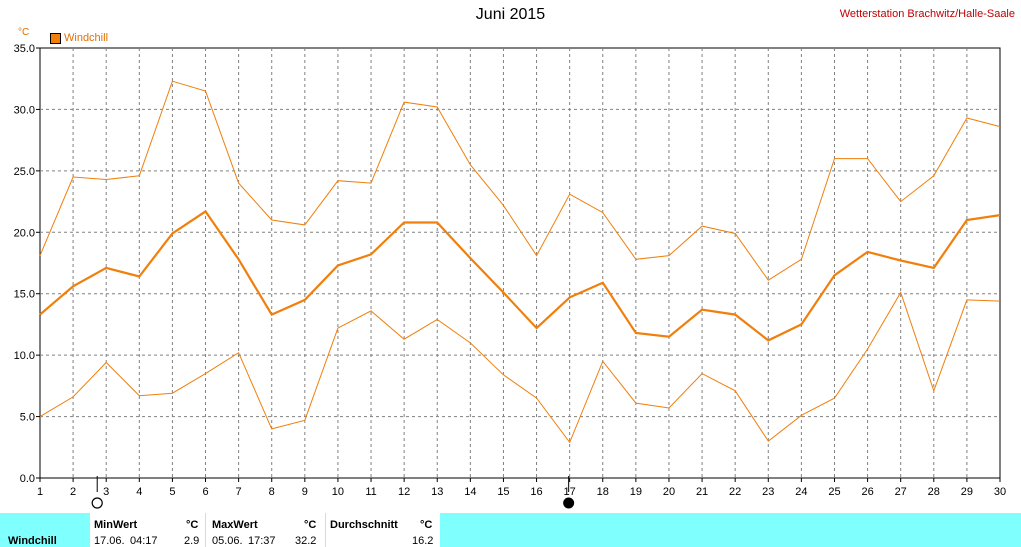 The width and height of the screenshot is (1021, 547). I want to click on x-tick-label: 25, so click(834, 492).